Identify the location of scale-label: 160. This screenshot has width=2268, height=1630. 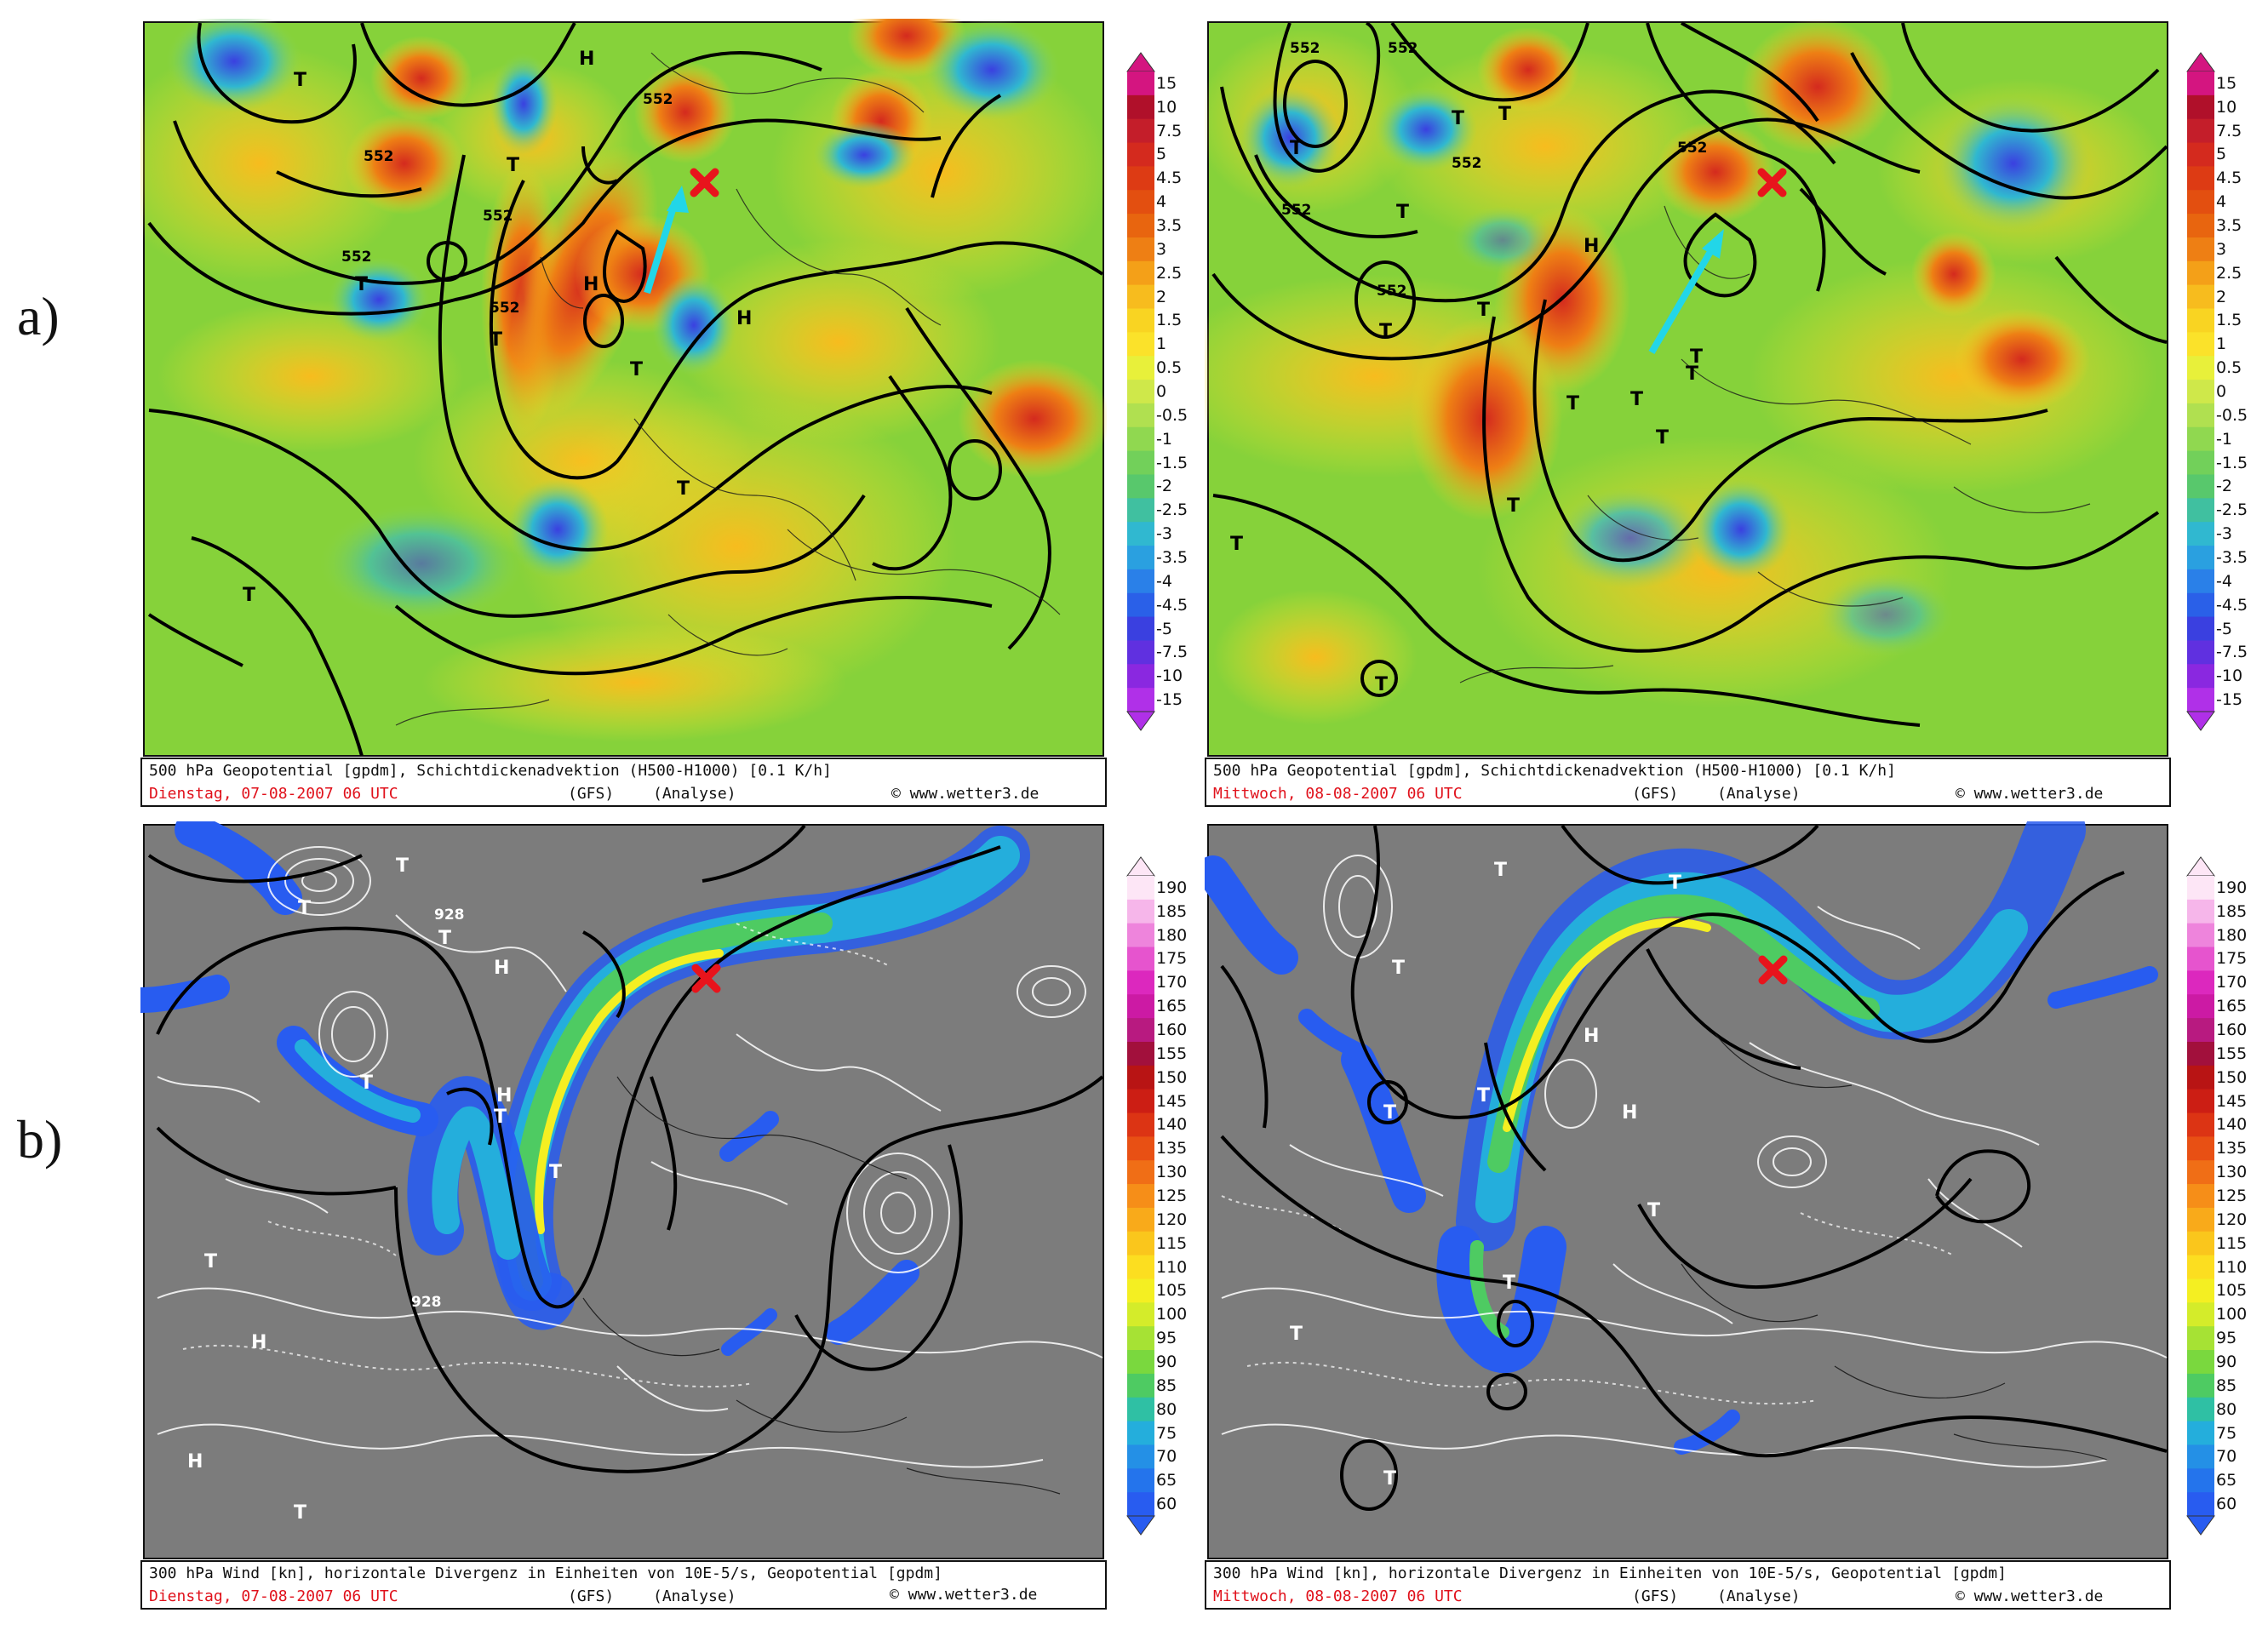
(2232, 1031).